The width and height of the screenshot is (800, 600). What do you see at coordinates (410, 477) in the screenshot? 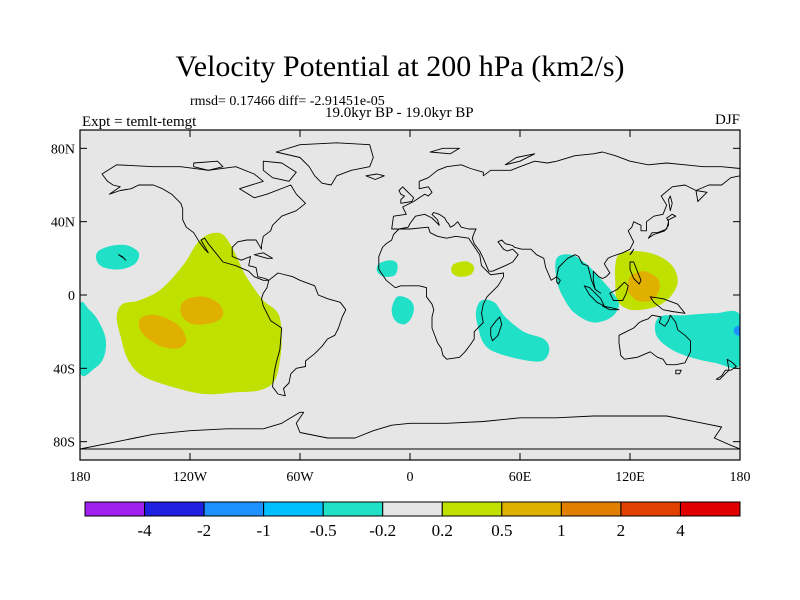
I see `x-tick-label: 0` at bounding box center [410, 477].